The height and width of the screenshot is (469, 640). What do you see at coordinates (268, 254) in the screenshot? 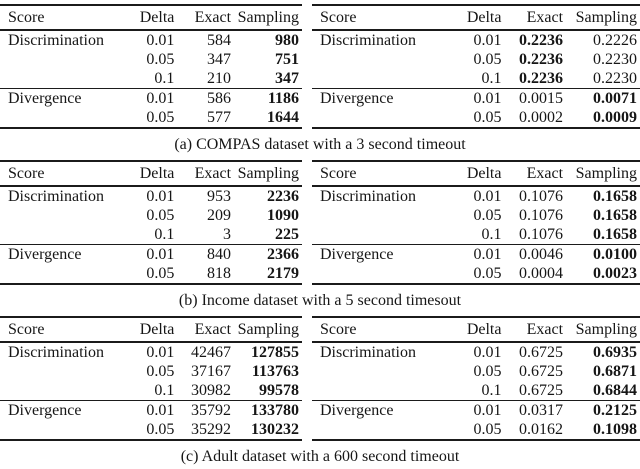
I see `value-cell: 2366` at bounding box center [268, 254].